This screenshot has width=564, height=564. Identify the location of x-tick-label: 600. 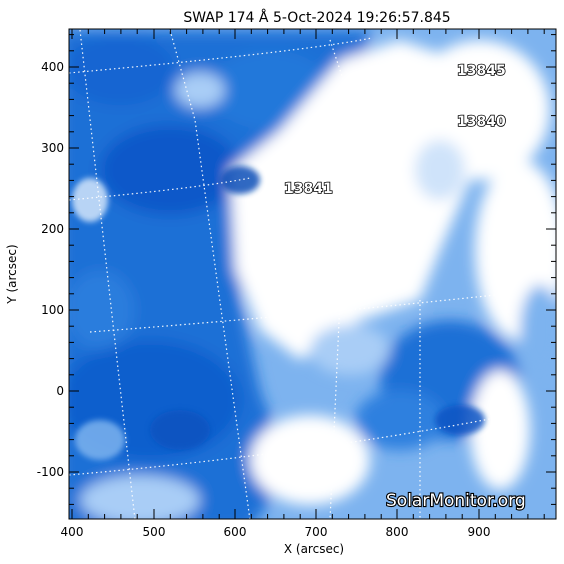
(235, 532).